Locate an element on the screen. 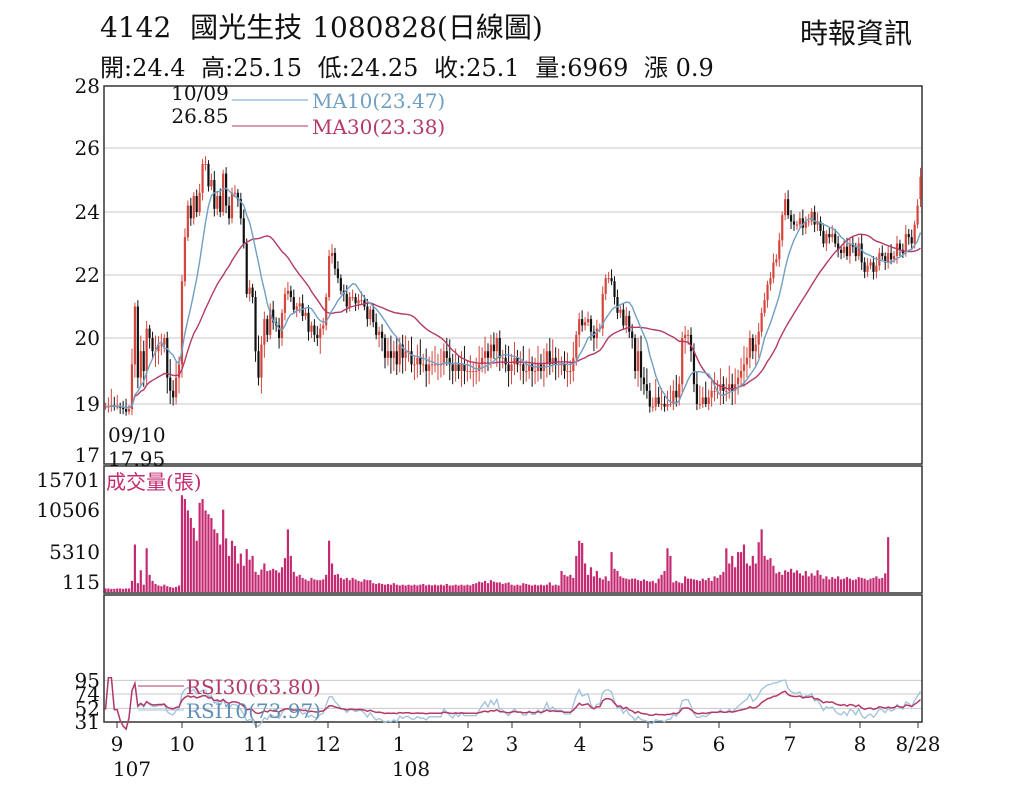  volume-panel-frame is located at coordinates (513, 529).